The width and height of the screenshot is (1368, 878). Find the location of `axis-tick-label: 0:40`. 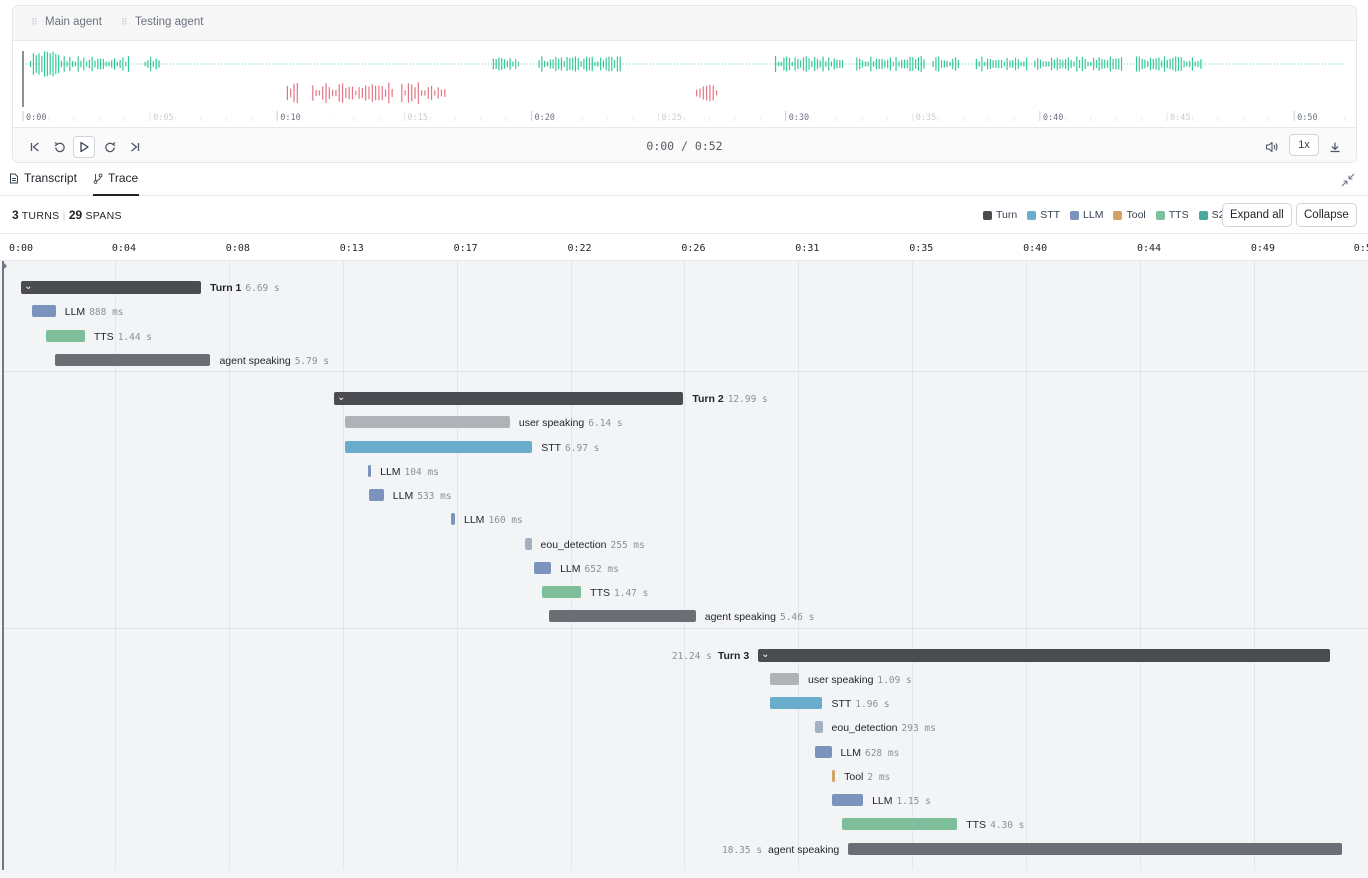

axis-tick-label: 0:40 is located at coordinates (1035, 248).